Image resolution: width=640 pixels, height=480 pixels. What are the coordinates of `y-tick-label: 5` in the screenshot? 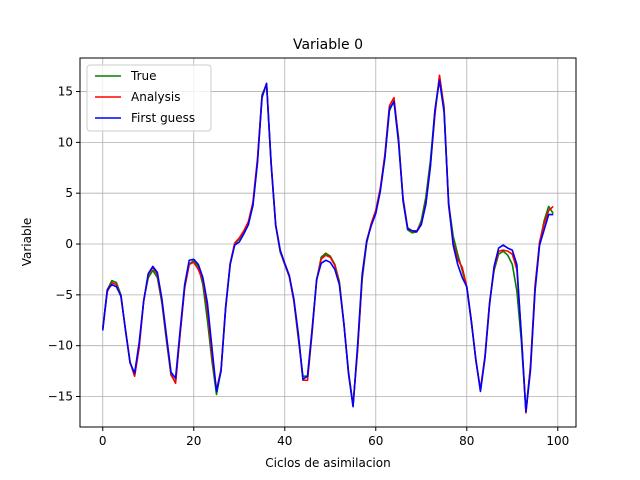 It's located at (69, 193).